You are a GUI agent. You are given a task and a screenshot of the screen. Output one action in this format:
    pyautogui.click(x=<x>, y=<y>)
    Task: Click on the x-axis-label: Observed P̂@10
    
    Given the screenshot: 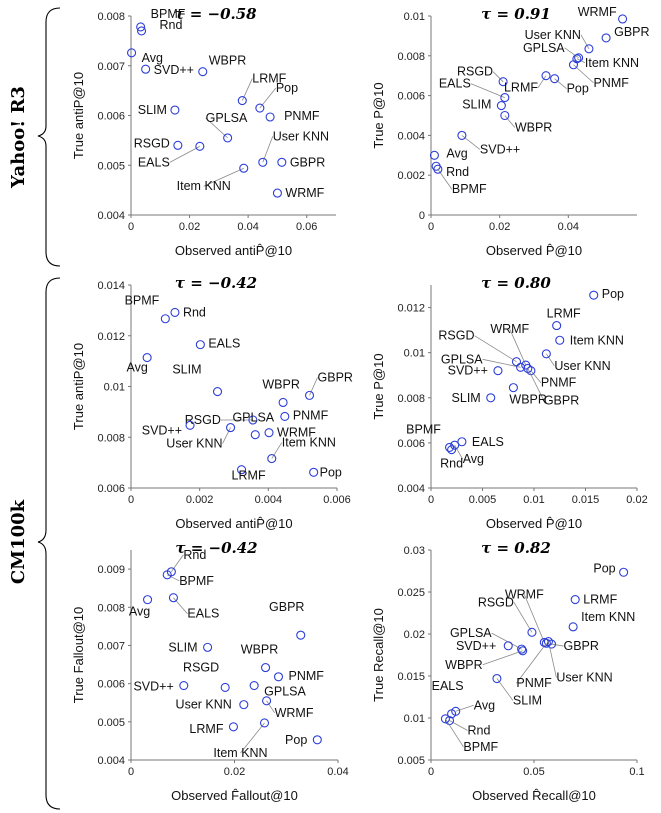 What is the action you would take?
    pyautogui.click(x=534, y=250)
    